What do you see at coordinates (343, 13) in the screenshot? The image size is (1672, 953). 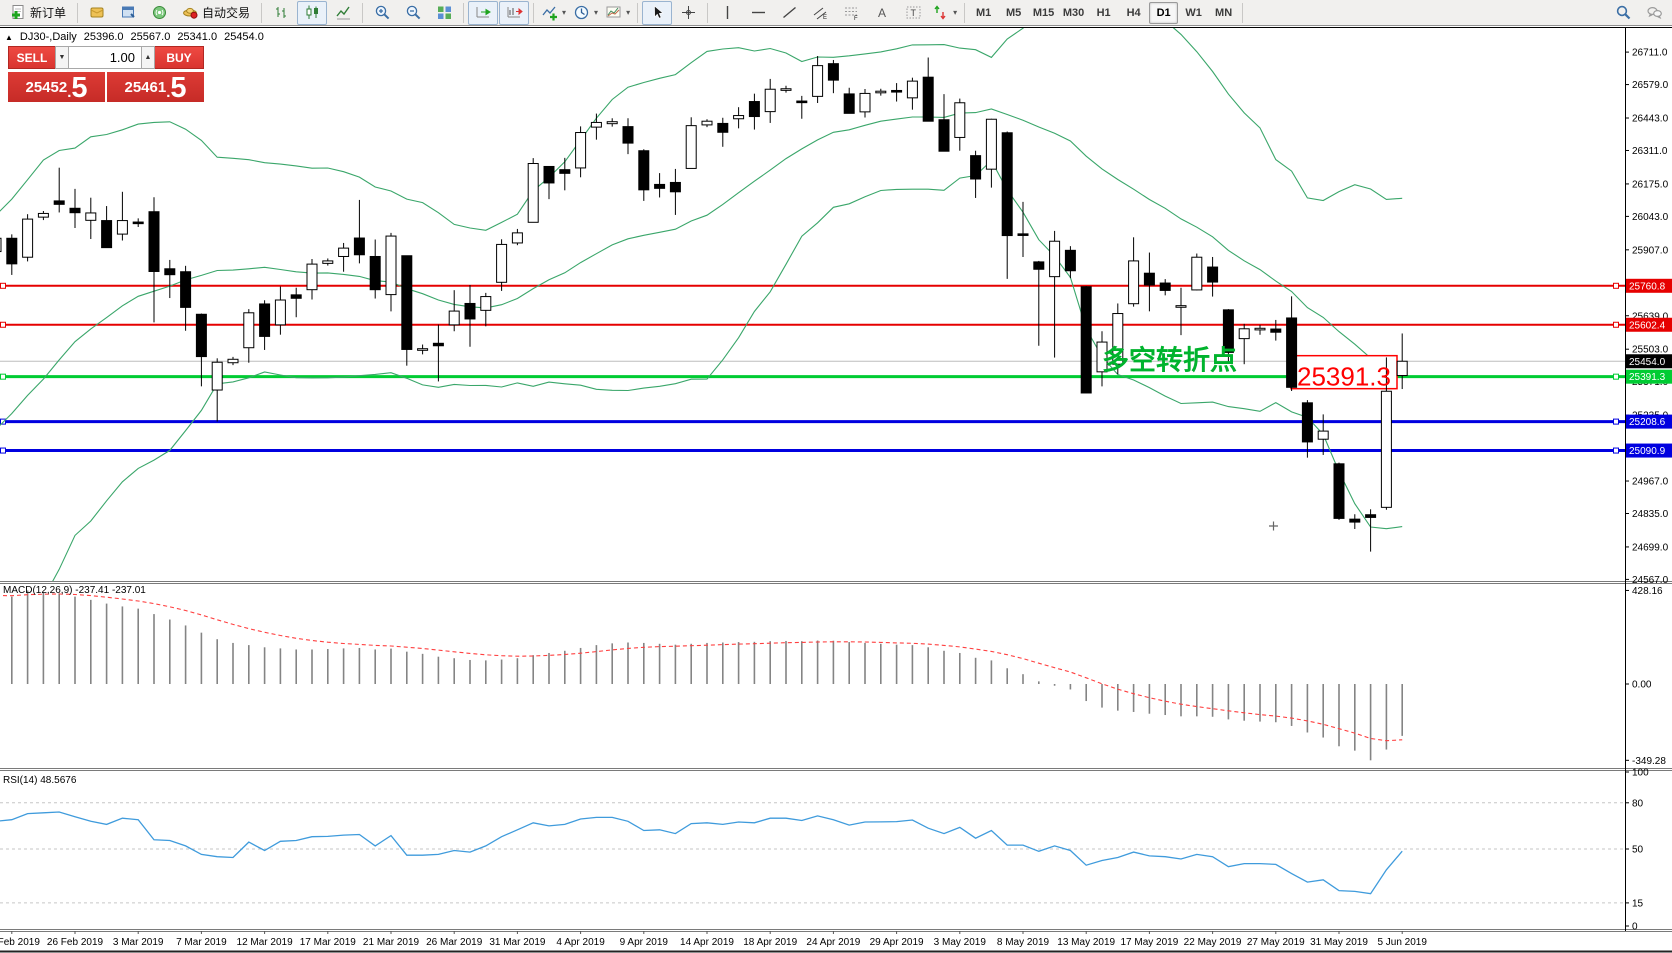 I see `line-chart-button` at bounding box center [343, 13].